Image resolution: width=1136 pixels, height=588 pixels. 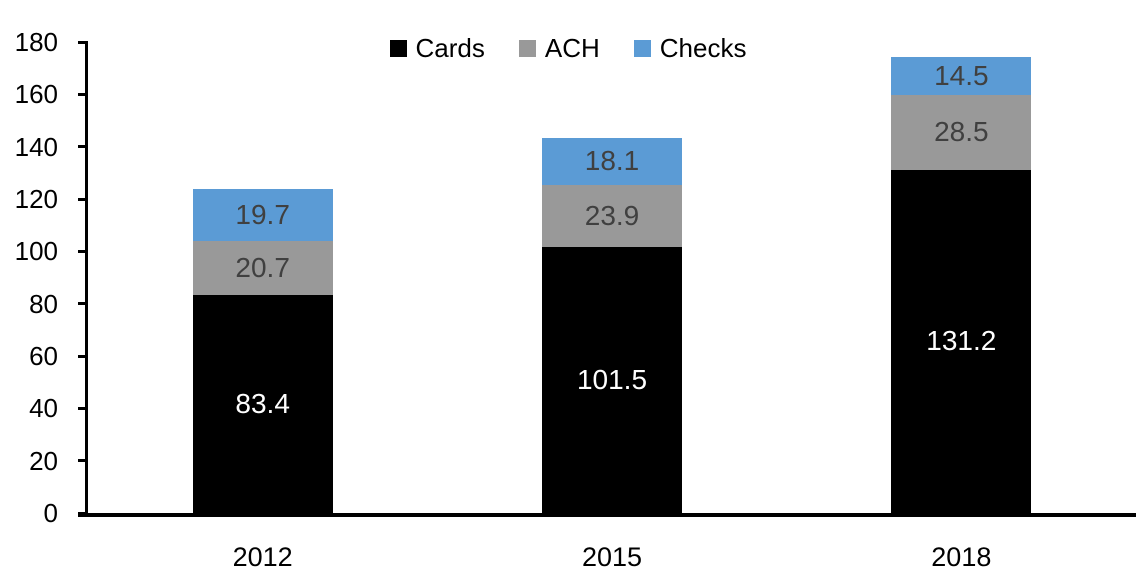 What do you see at coordinates (612, 557) in the screenshot?
I see `x-category-label-2015: 2015` at bounding box center [612, 557].